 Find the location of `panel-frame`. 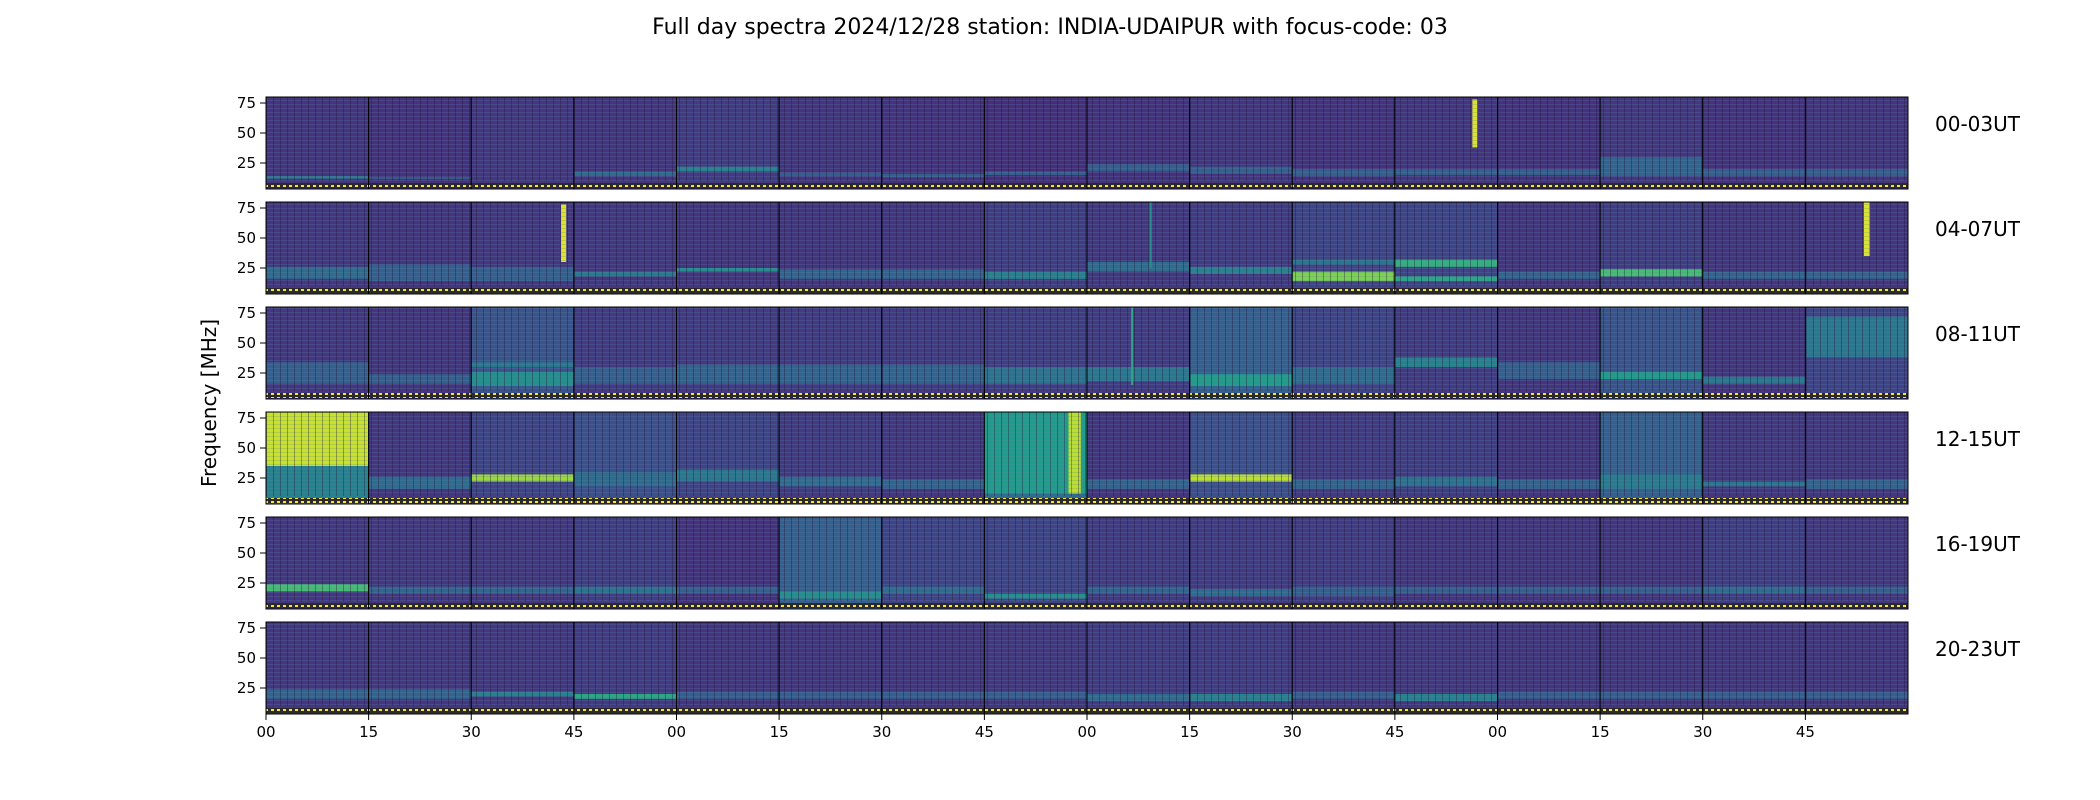

panel-frame is located at coordinates (1856, 668).